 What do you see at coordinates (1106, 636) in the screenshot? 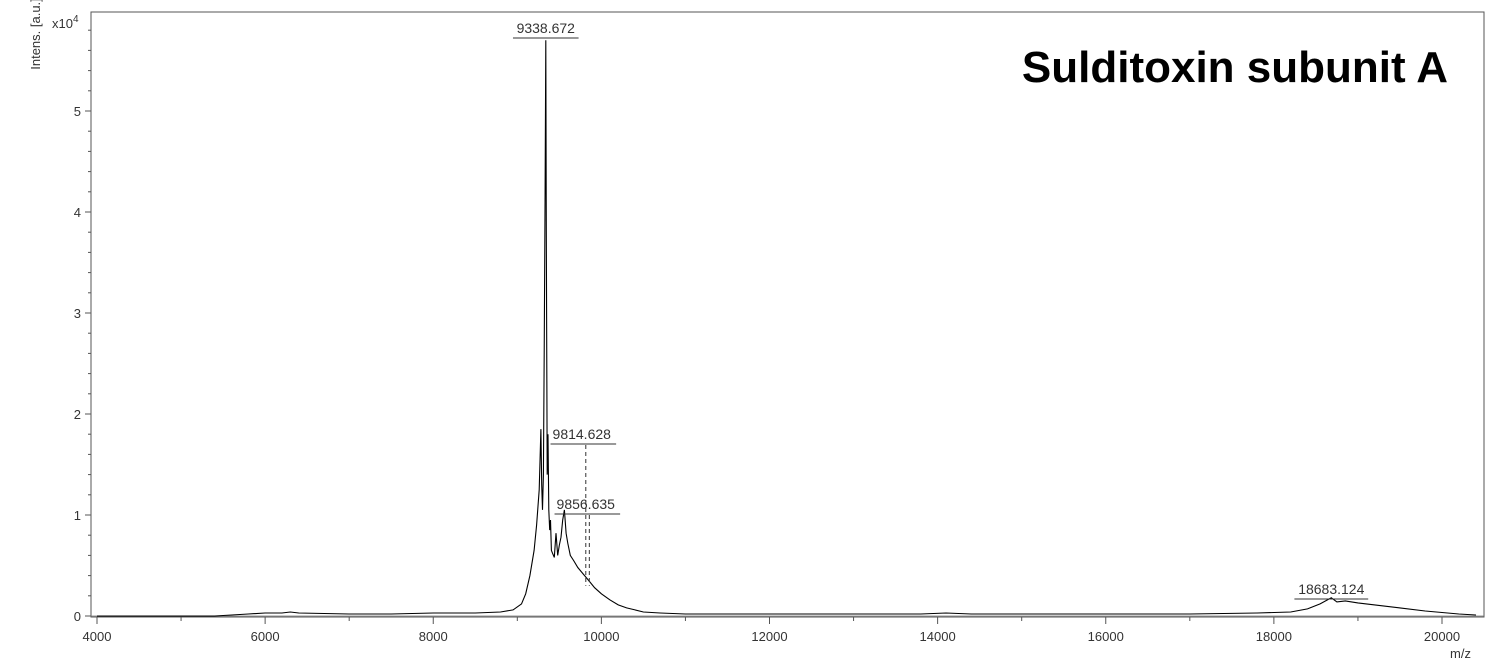
I see `x-tick-label: 16000` at bounding box center [1106, 636].